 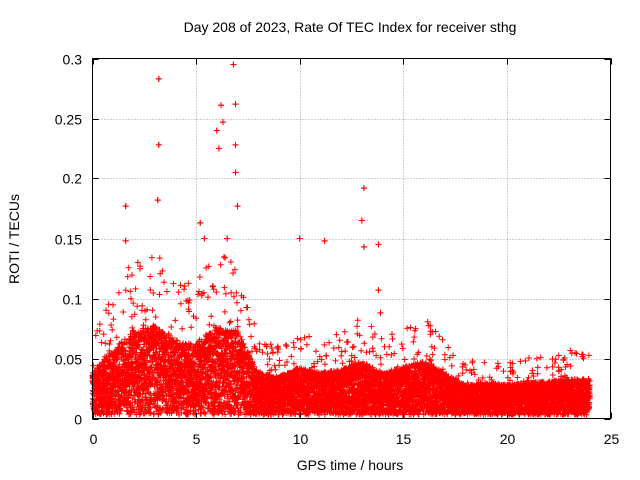 What do you see at coordinates (197, 439) in the screenshot?
I see `x-tick-label: 5` at bounding box center [197, 439].